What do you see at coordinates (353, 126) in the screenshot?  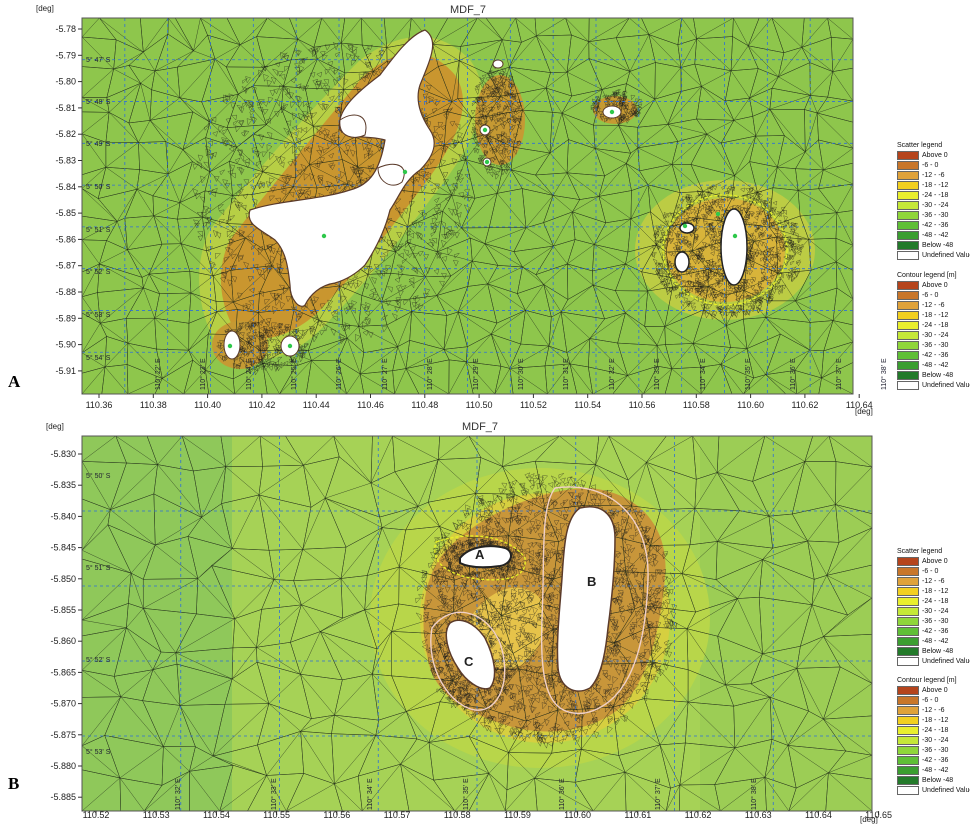 I see `island-north-lobe` at bounding box center [353, 126].